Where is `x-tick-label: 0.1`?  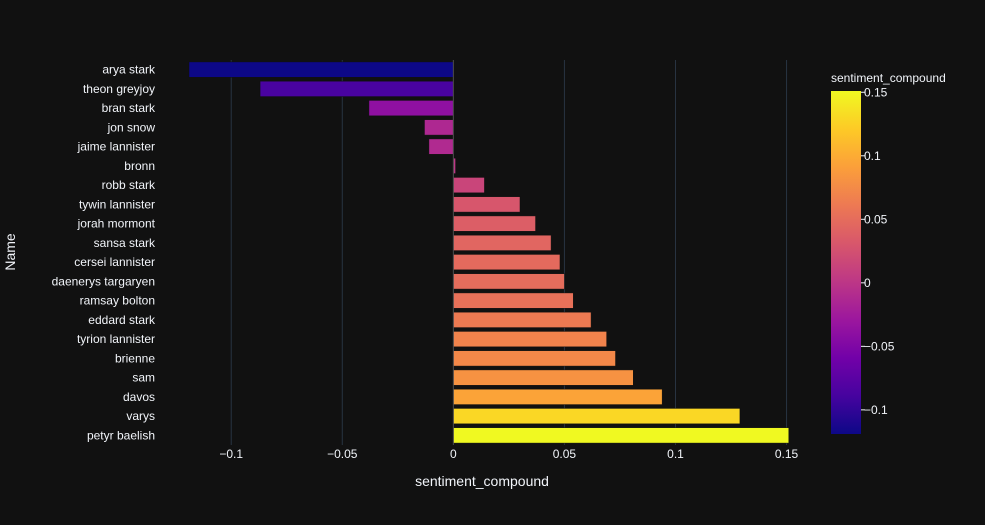 x-tick-label: 0.1 is located at coordinates (675, 454).